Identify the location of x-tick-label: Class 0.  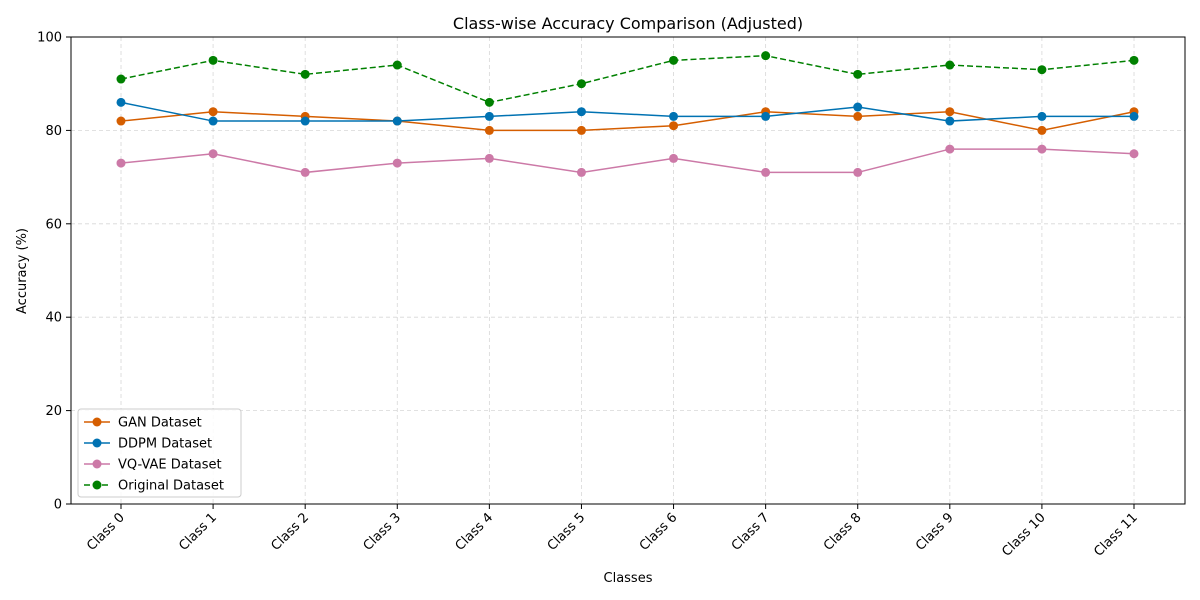
(106, 532).